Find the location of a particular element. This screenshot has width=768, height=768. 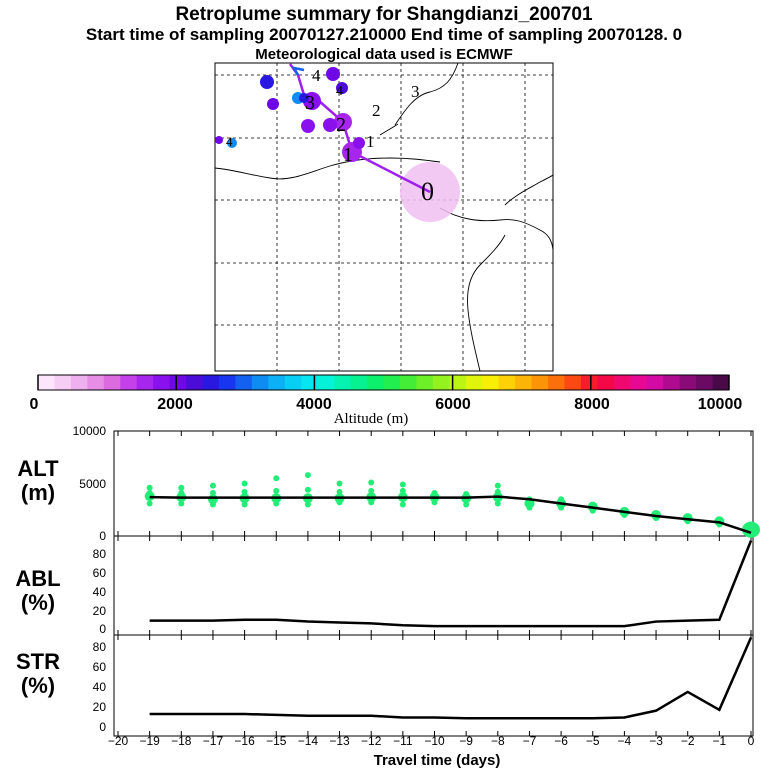

coastline-northeast is located at coordinates (529, 190).